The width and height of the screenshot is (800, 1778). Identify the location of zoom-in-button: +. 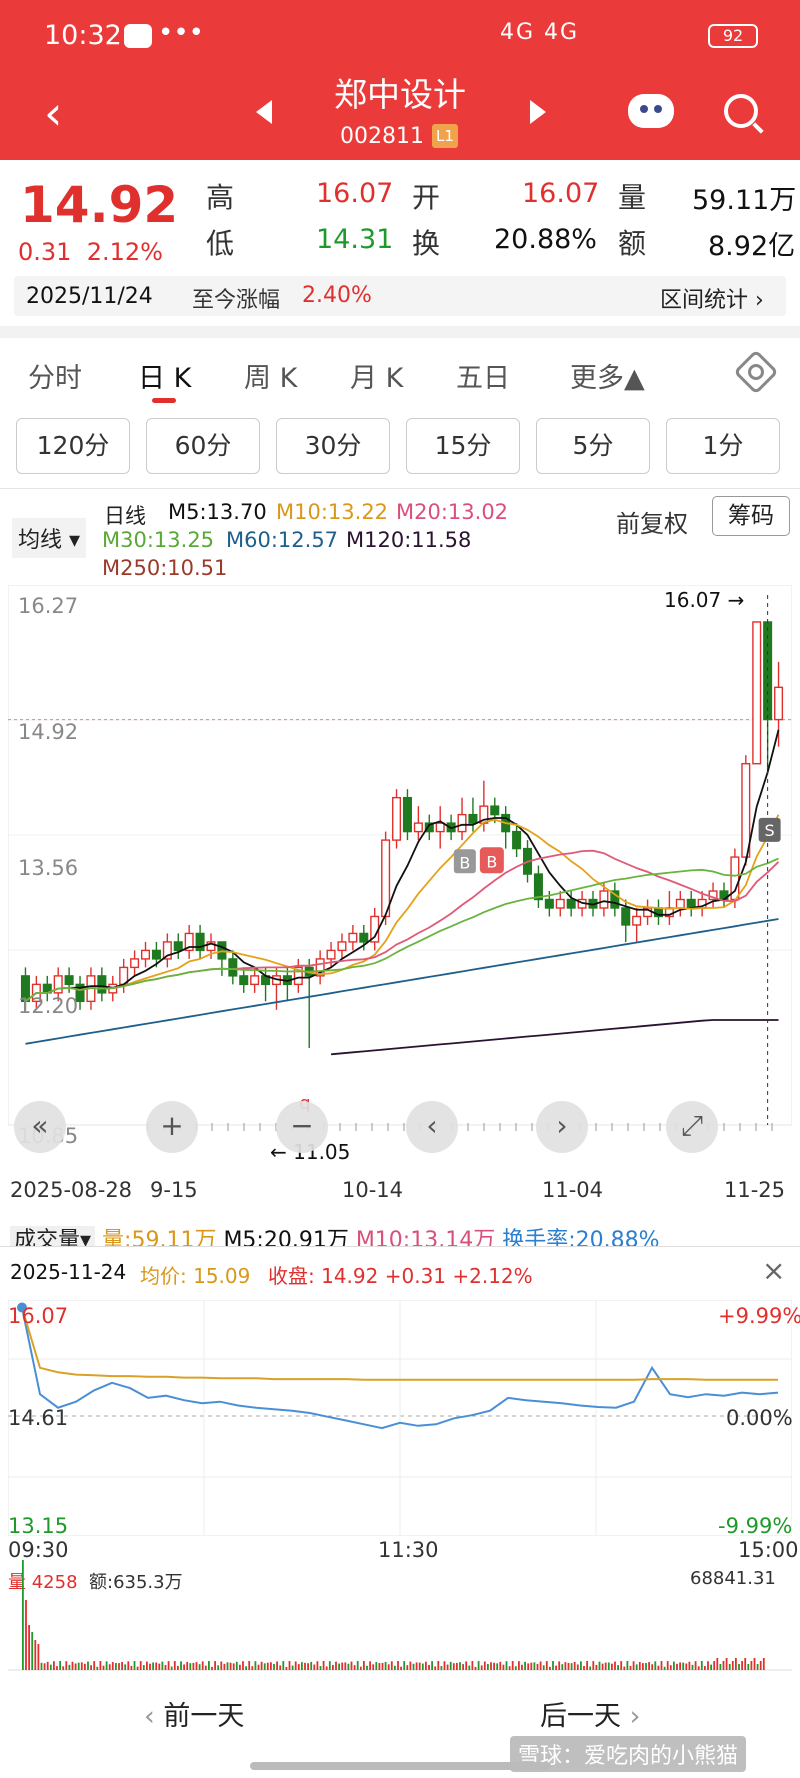
(172, 1127).